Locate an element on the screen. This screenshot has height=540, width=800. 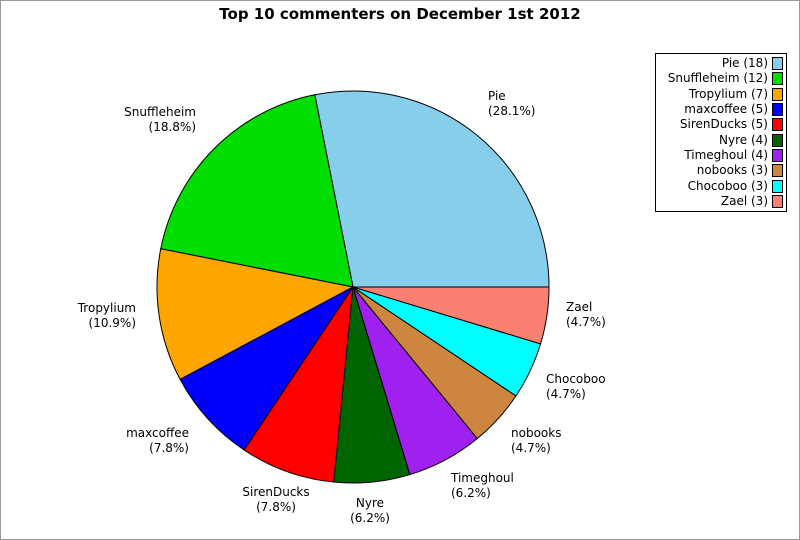
legend-row: Chocoboo (3) is located at coordinates (721, 186).